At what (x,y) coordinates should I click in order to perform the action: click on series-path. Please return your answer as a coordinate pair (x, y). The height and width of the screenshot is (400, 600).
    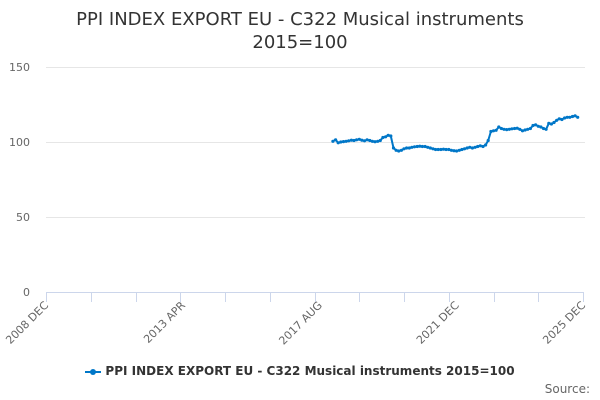
    Looking at the image, I should click on (455, 133).